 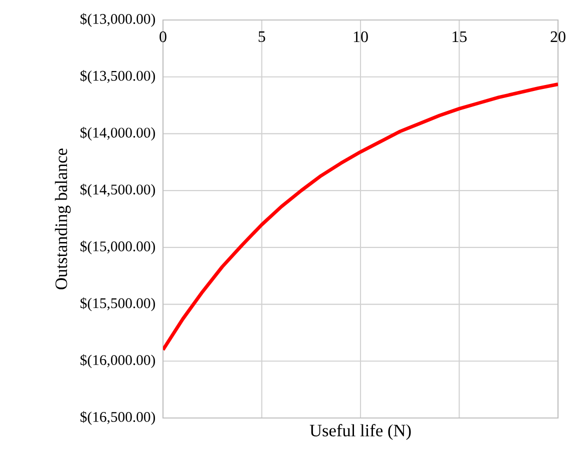 What do you see at coordinates (360, 432) in the screenshot?
I see `x-axis-title: Useful life (N)` at bounding box center [360, 432].